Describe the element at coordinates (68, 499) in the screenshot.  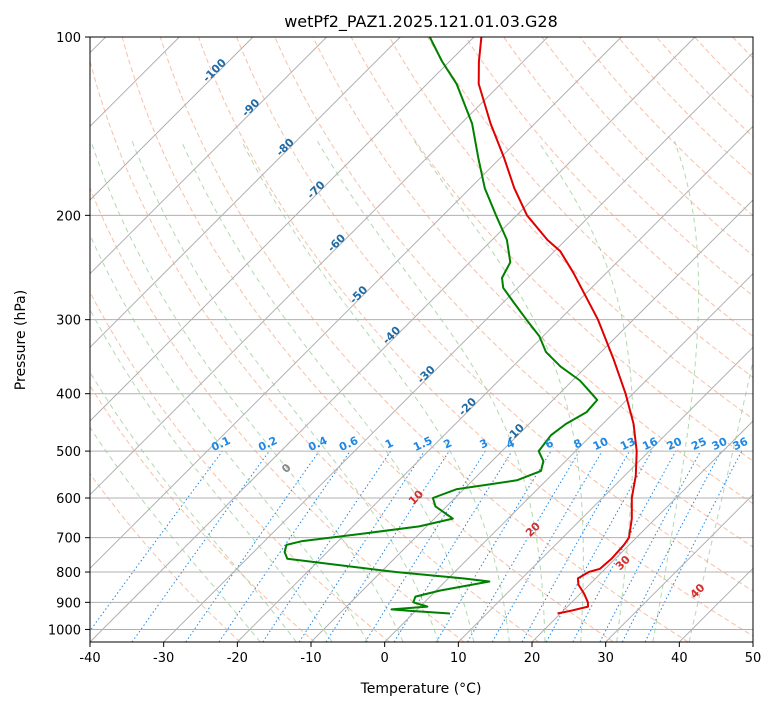
I see `y-tick-label: 600` at that location.